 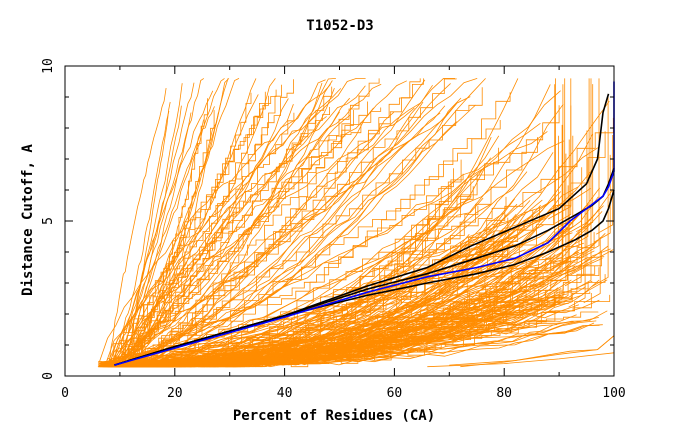 What do you see at coordinates (613, 393) in the screenshot?
I see `x-tick-label: 100` at bounding box center [613, 393].